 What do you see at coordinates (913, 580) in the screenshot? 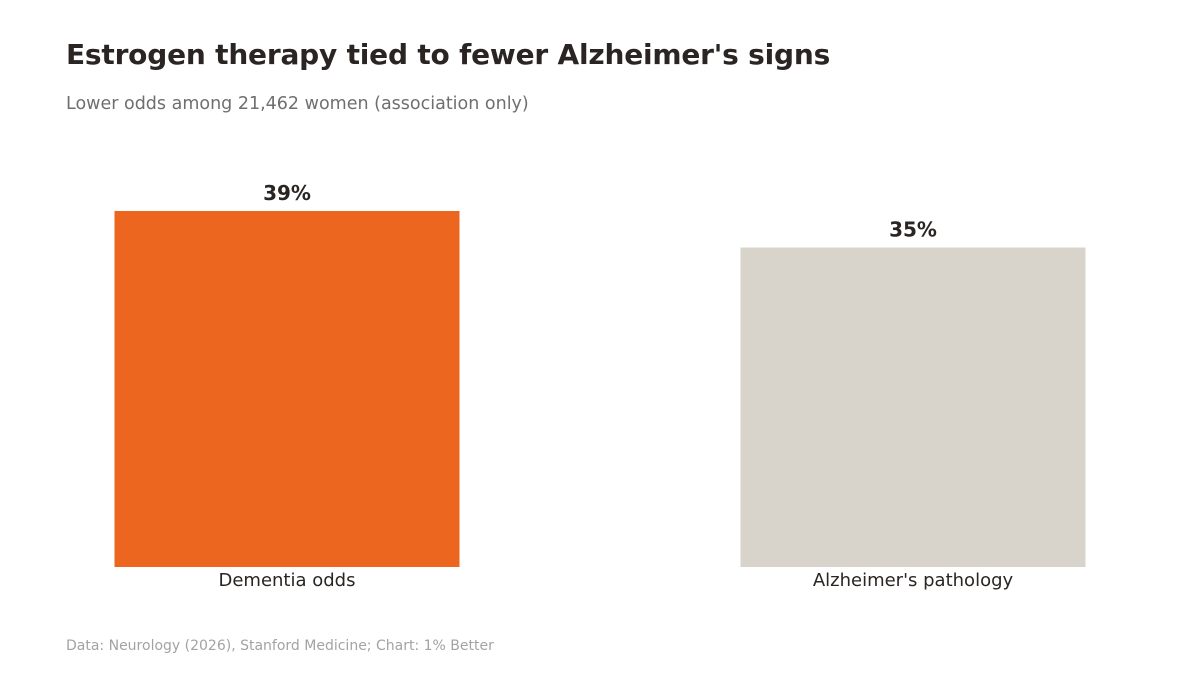
I see `category-label-1: Alzheimer's pathology` at bounding box center [913, 580].